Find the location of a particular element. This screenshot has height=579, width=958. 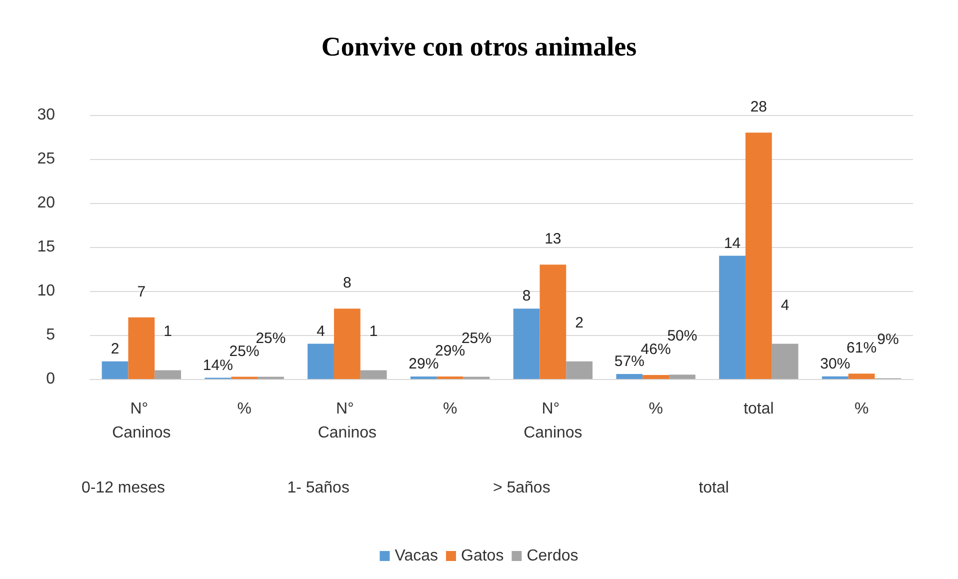

data-label: 61% is located at coordinates (861, 348).